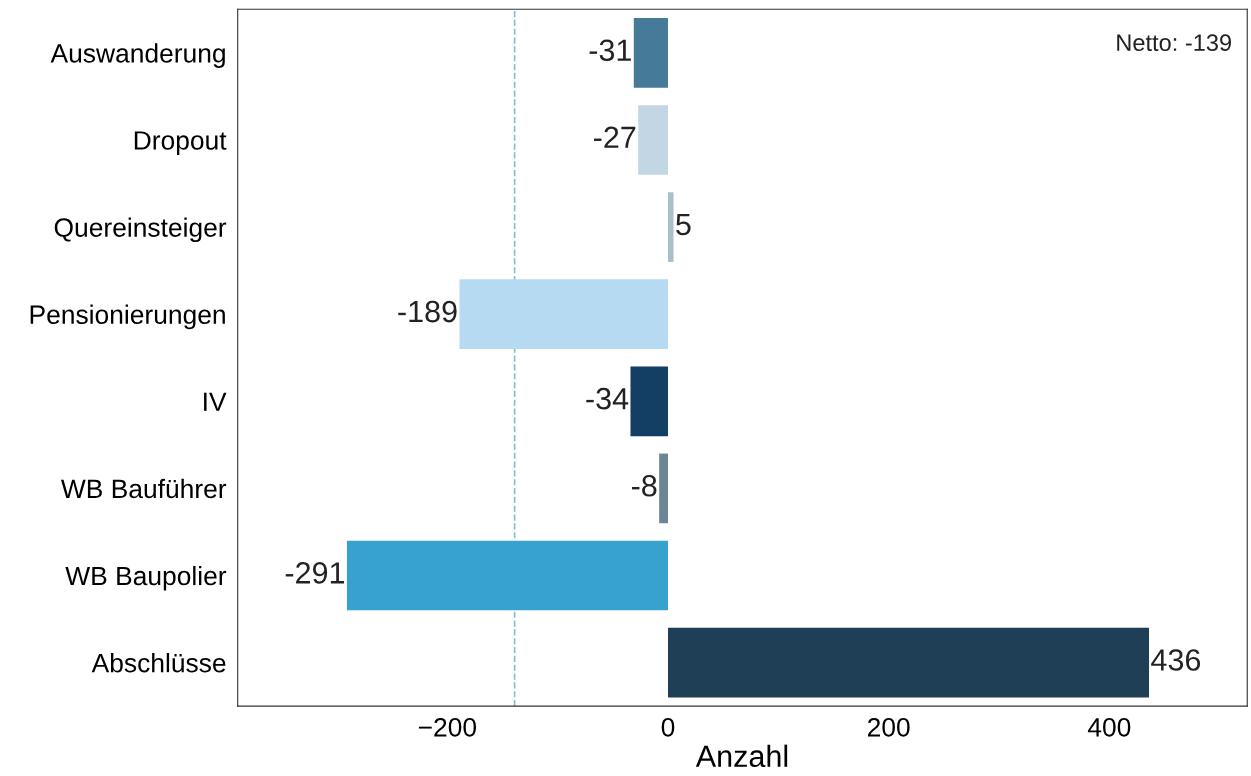 This screenshot has width=1251, height=776. What do you see at coordinates (137, 55) in the screenshot?
I see `y-tick-label: Auswanderung` at bounding box center [137, 55].